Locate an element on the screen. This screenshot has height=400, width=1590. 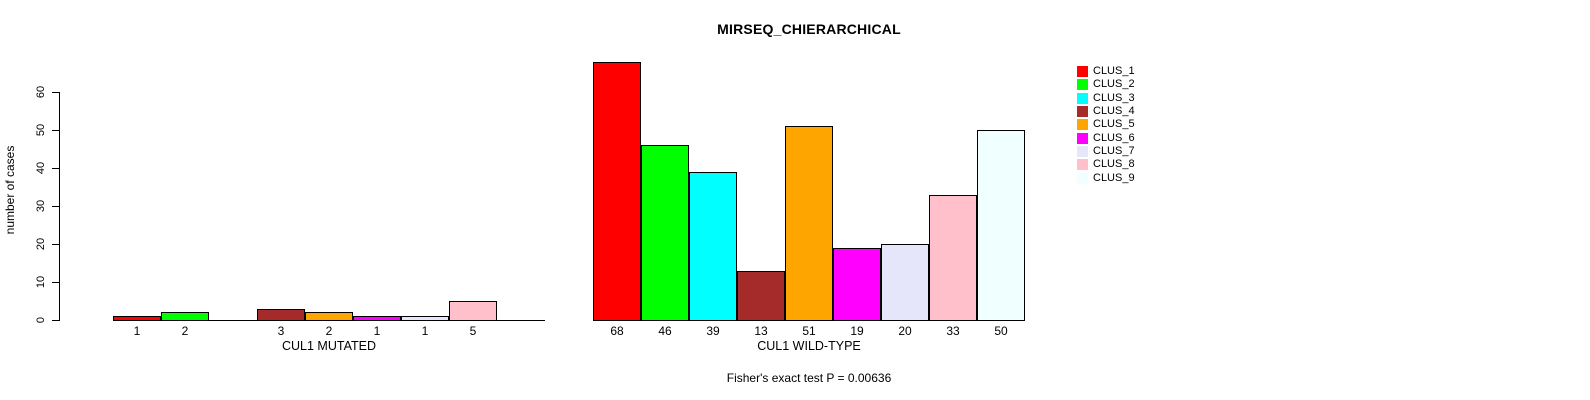
legend-item: CLUS_5 is located at coordinates (1106, 124).